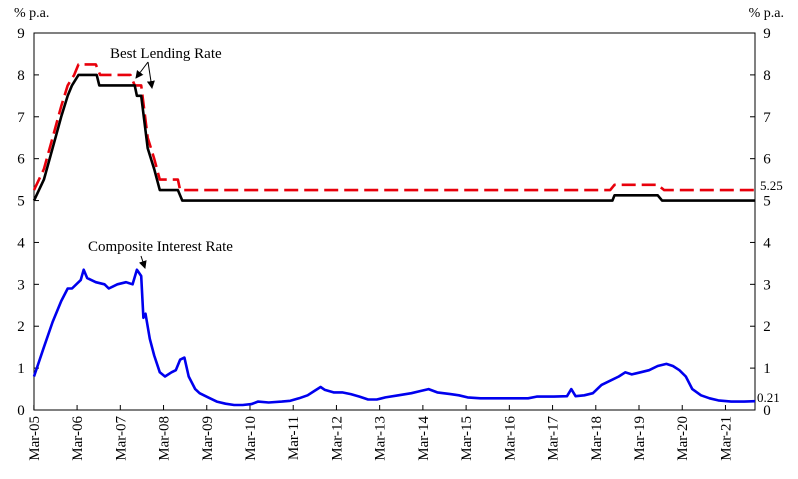 This screenshot has width=798, height=479. I want to click on y-tick-label-left: 4, so click(21, 243).